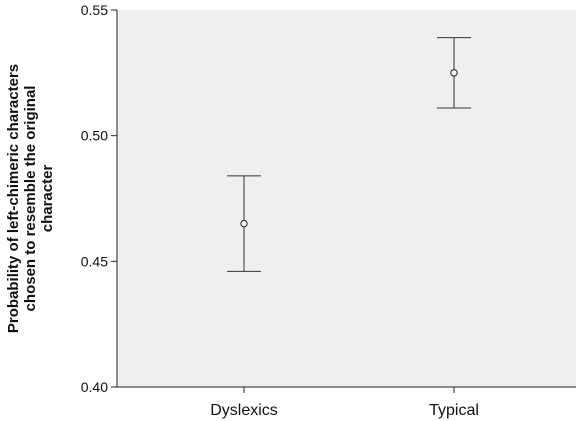  What do you see at coordinates (454, 410) in the screenshot?
I see `x-category-label: Typical` at bounding box center [454, 410].